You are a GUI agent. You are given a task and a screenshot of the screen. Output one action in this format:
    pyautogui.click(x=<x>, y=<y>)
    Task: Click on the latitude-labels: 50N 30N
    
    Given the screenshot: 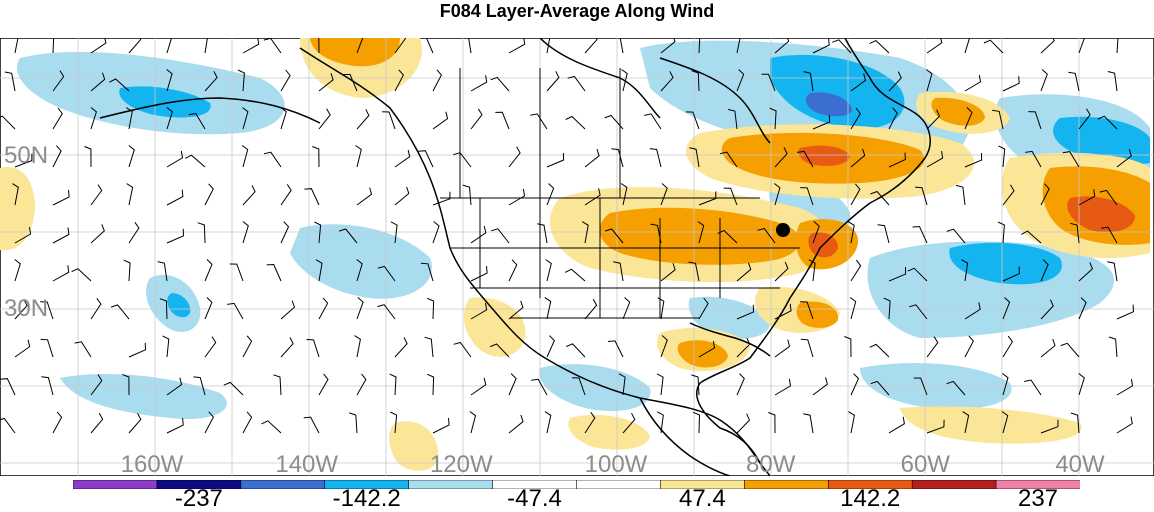 What is the action you would take?
    pyautogui.click(x=26, y=232)
    